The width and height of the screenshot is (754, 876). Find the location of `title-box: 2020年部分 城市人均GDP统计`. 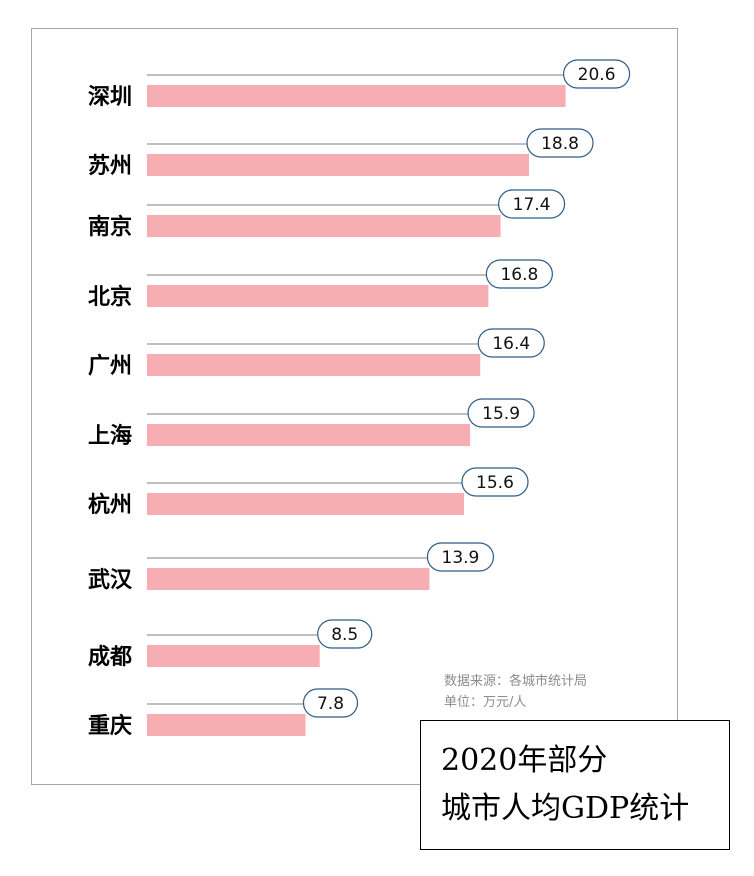

title-box: 2020年部分 城市人均GDP统计 is located at coordinates (575, 785).